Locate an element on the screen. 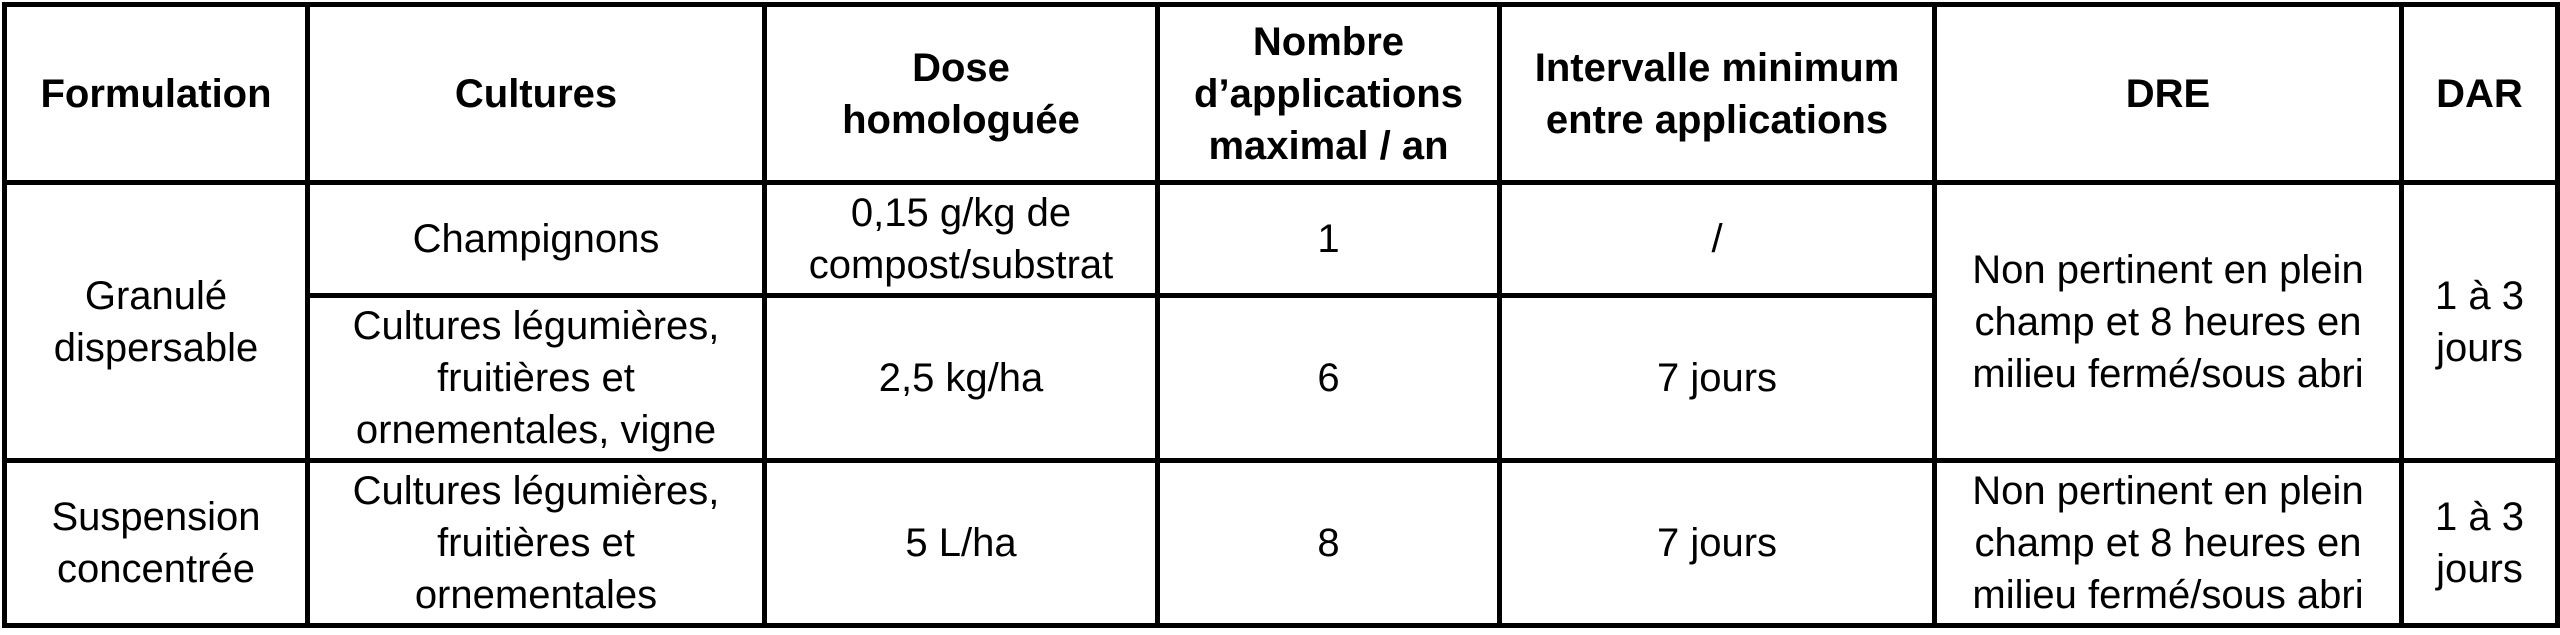  cell-applications: 6 is located at coordinates (1328, 378).